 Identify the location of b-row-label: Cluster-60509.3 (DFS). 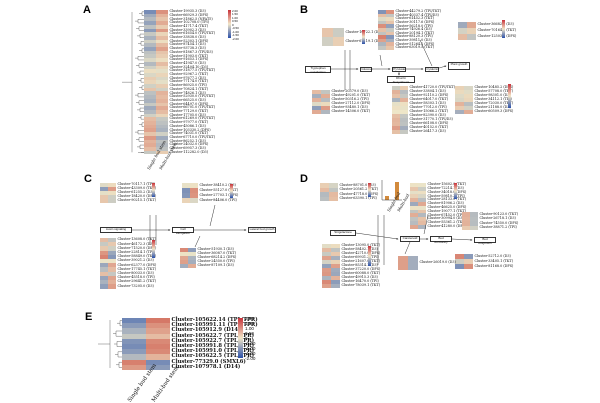
(494, 111).